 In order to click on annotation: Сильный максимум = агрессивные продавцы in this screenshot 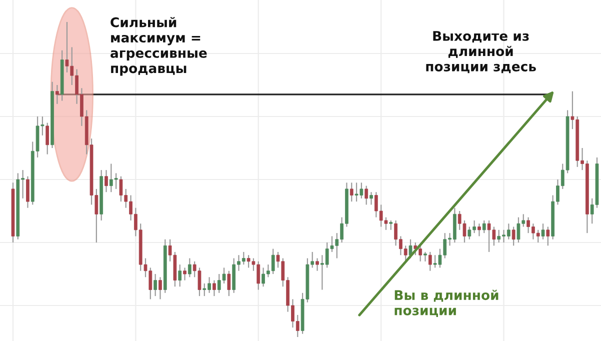, I will do `click(158, 46)`.